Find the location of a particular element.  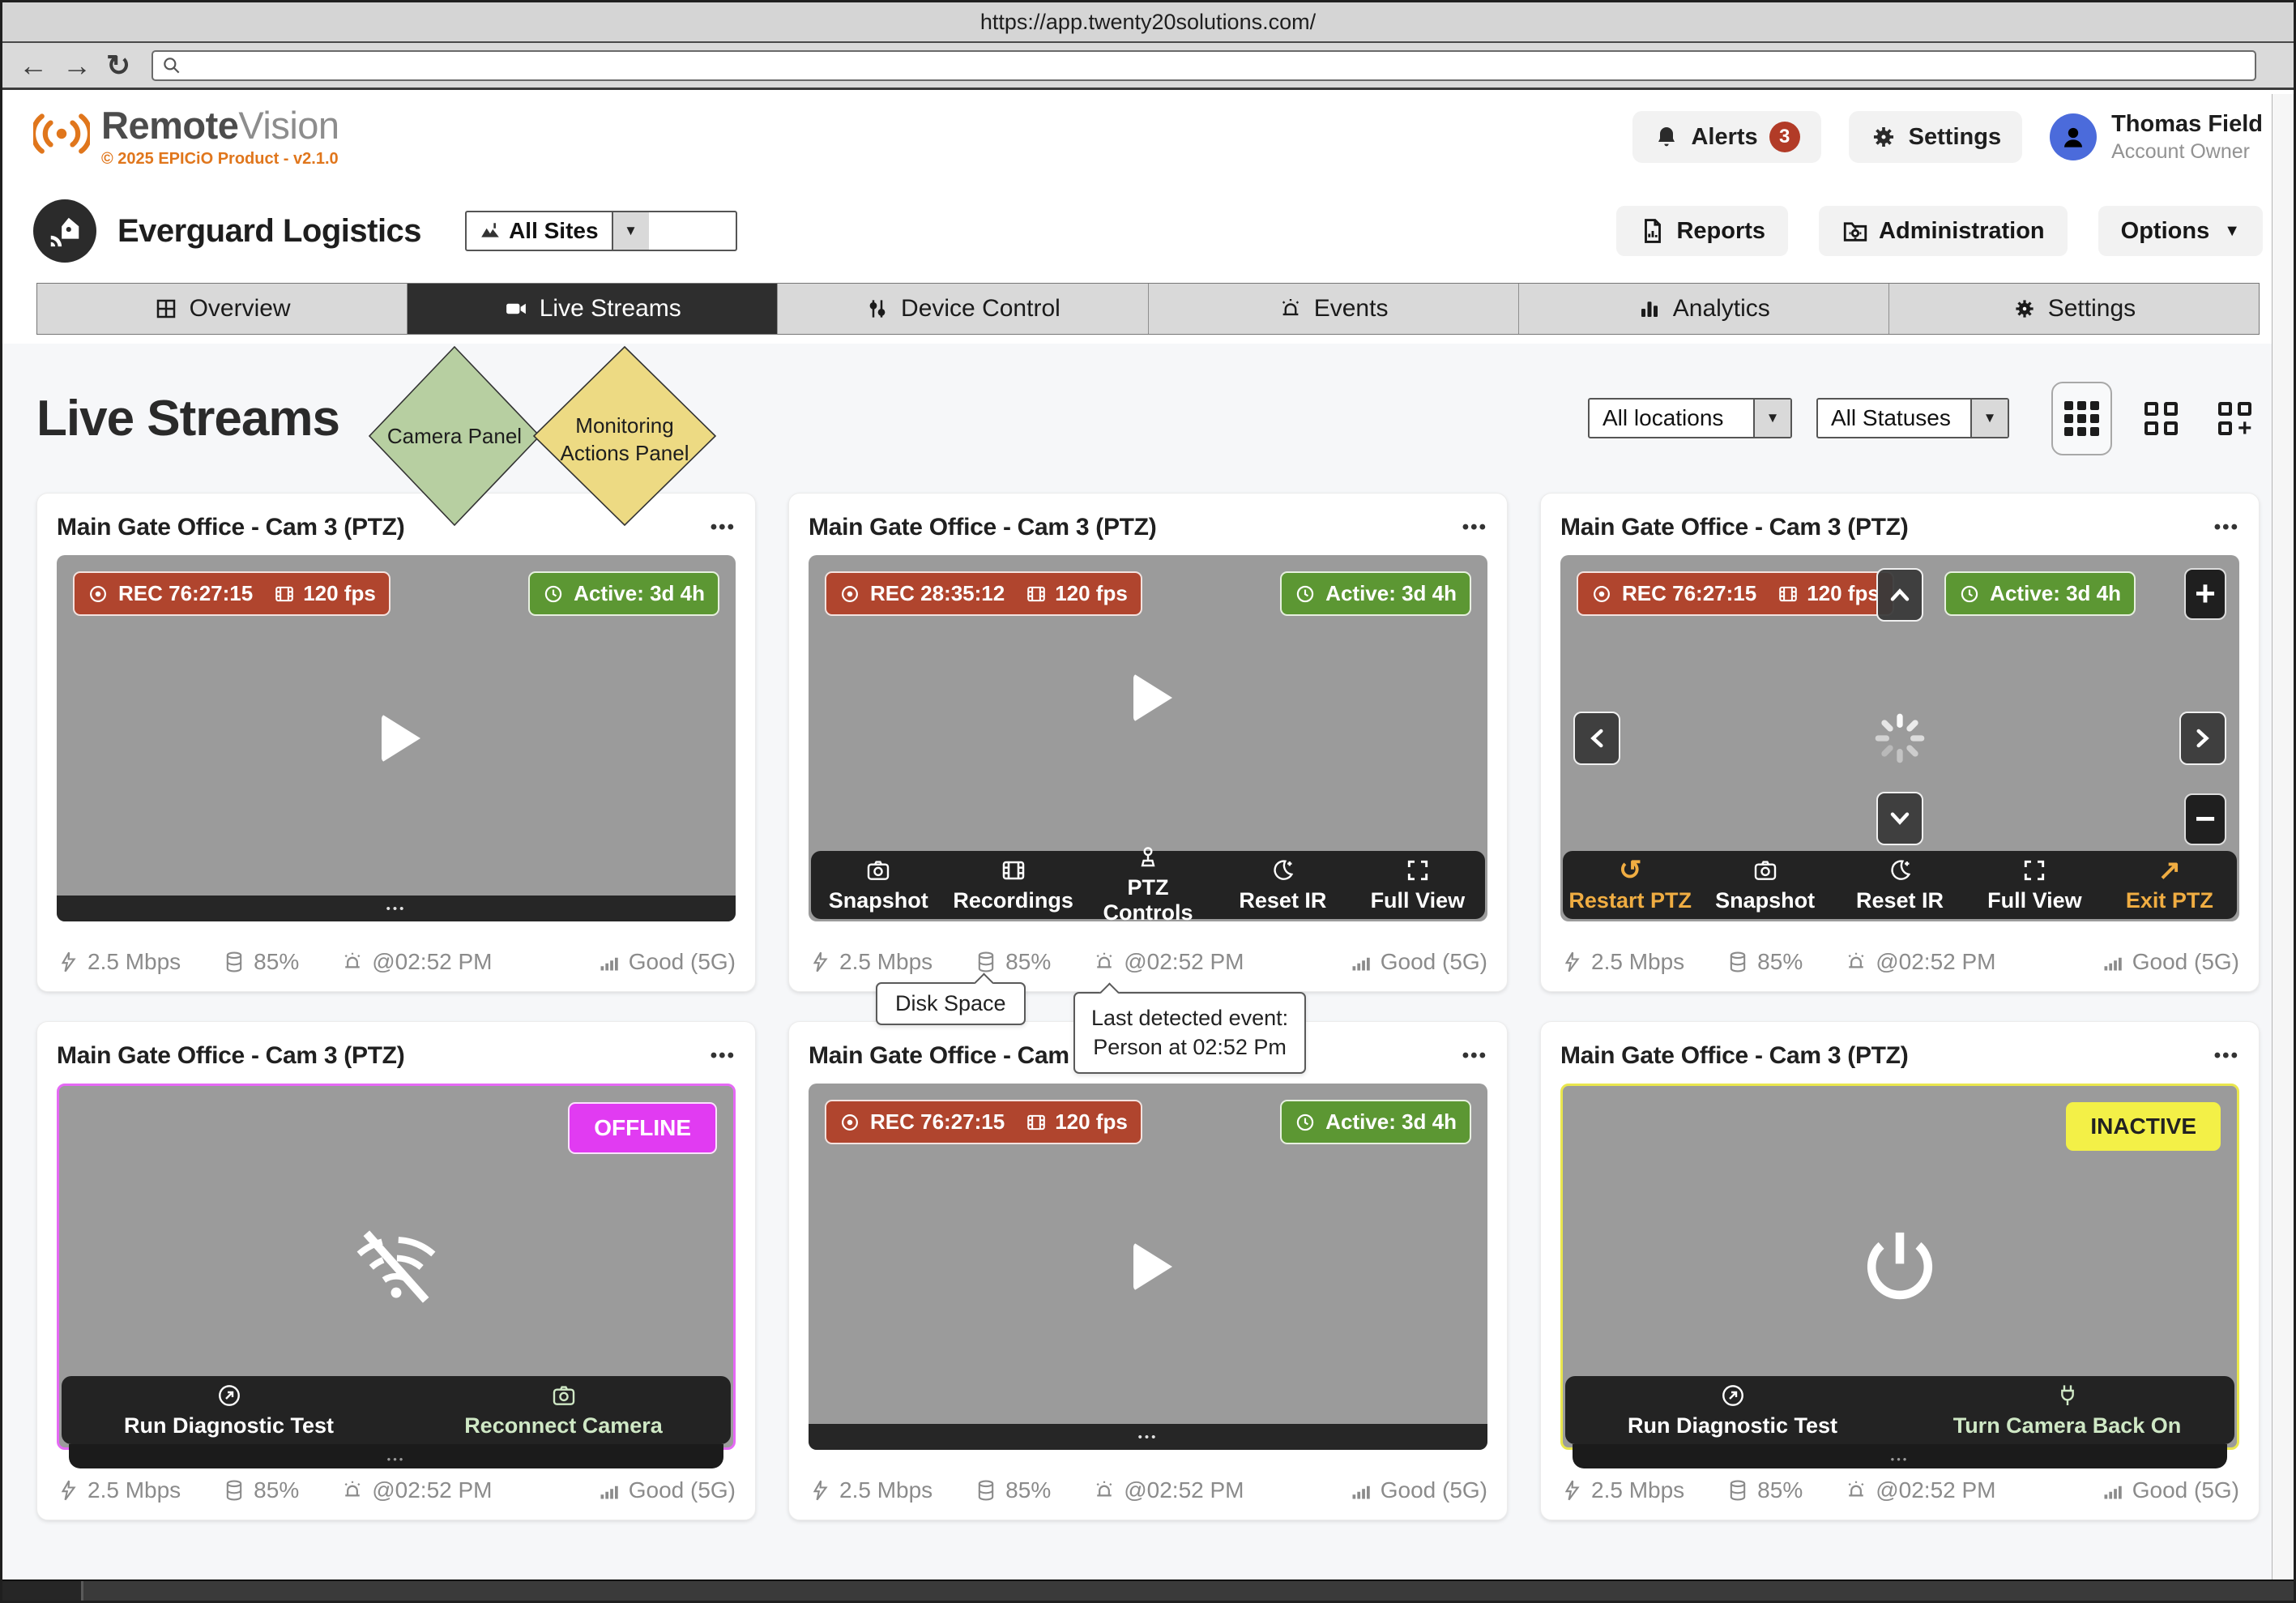

camera-icon is located at coordinates (564, 1396).